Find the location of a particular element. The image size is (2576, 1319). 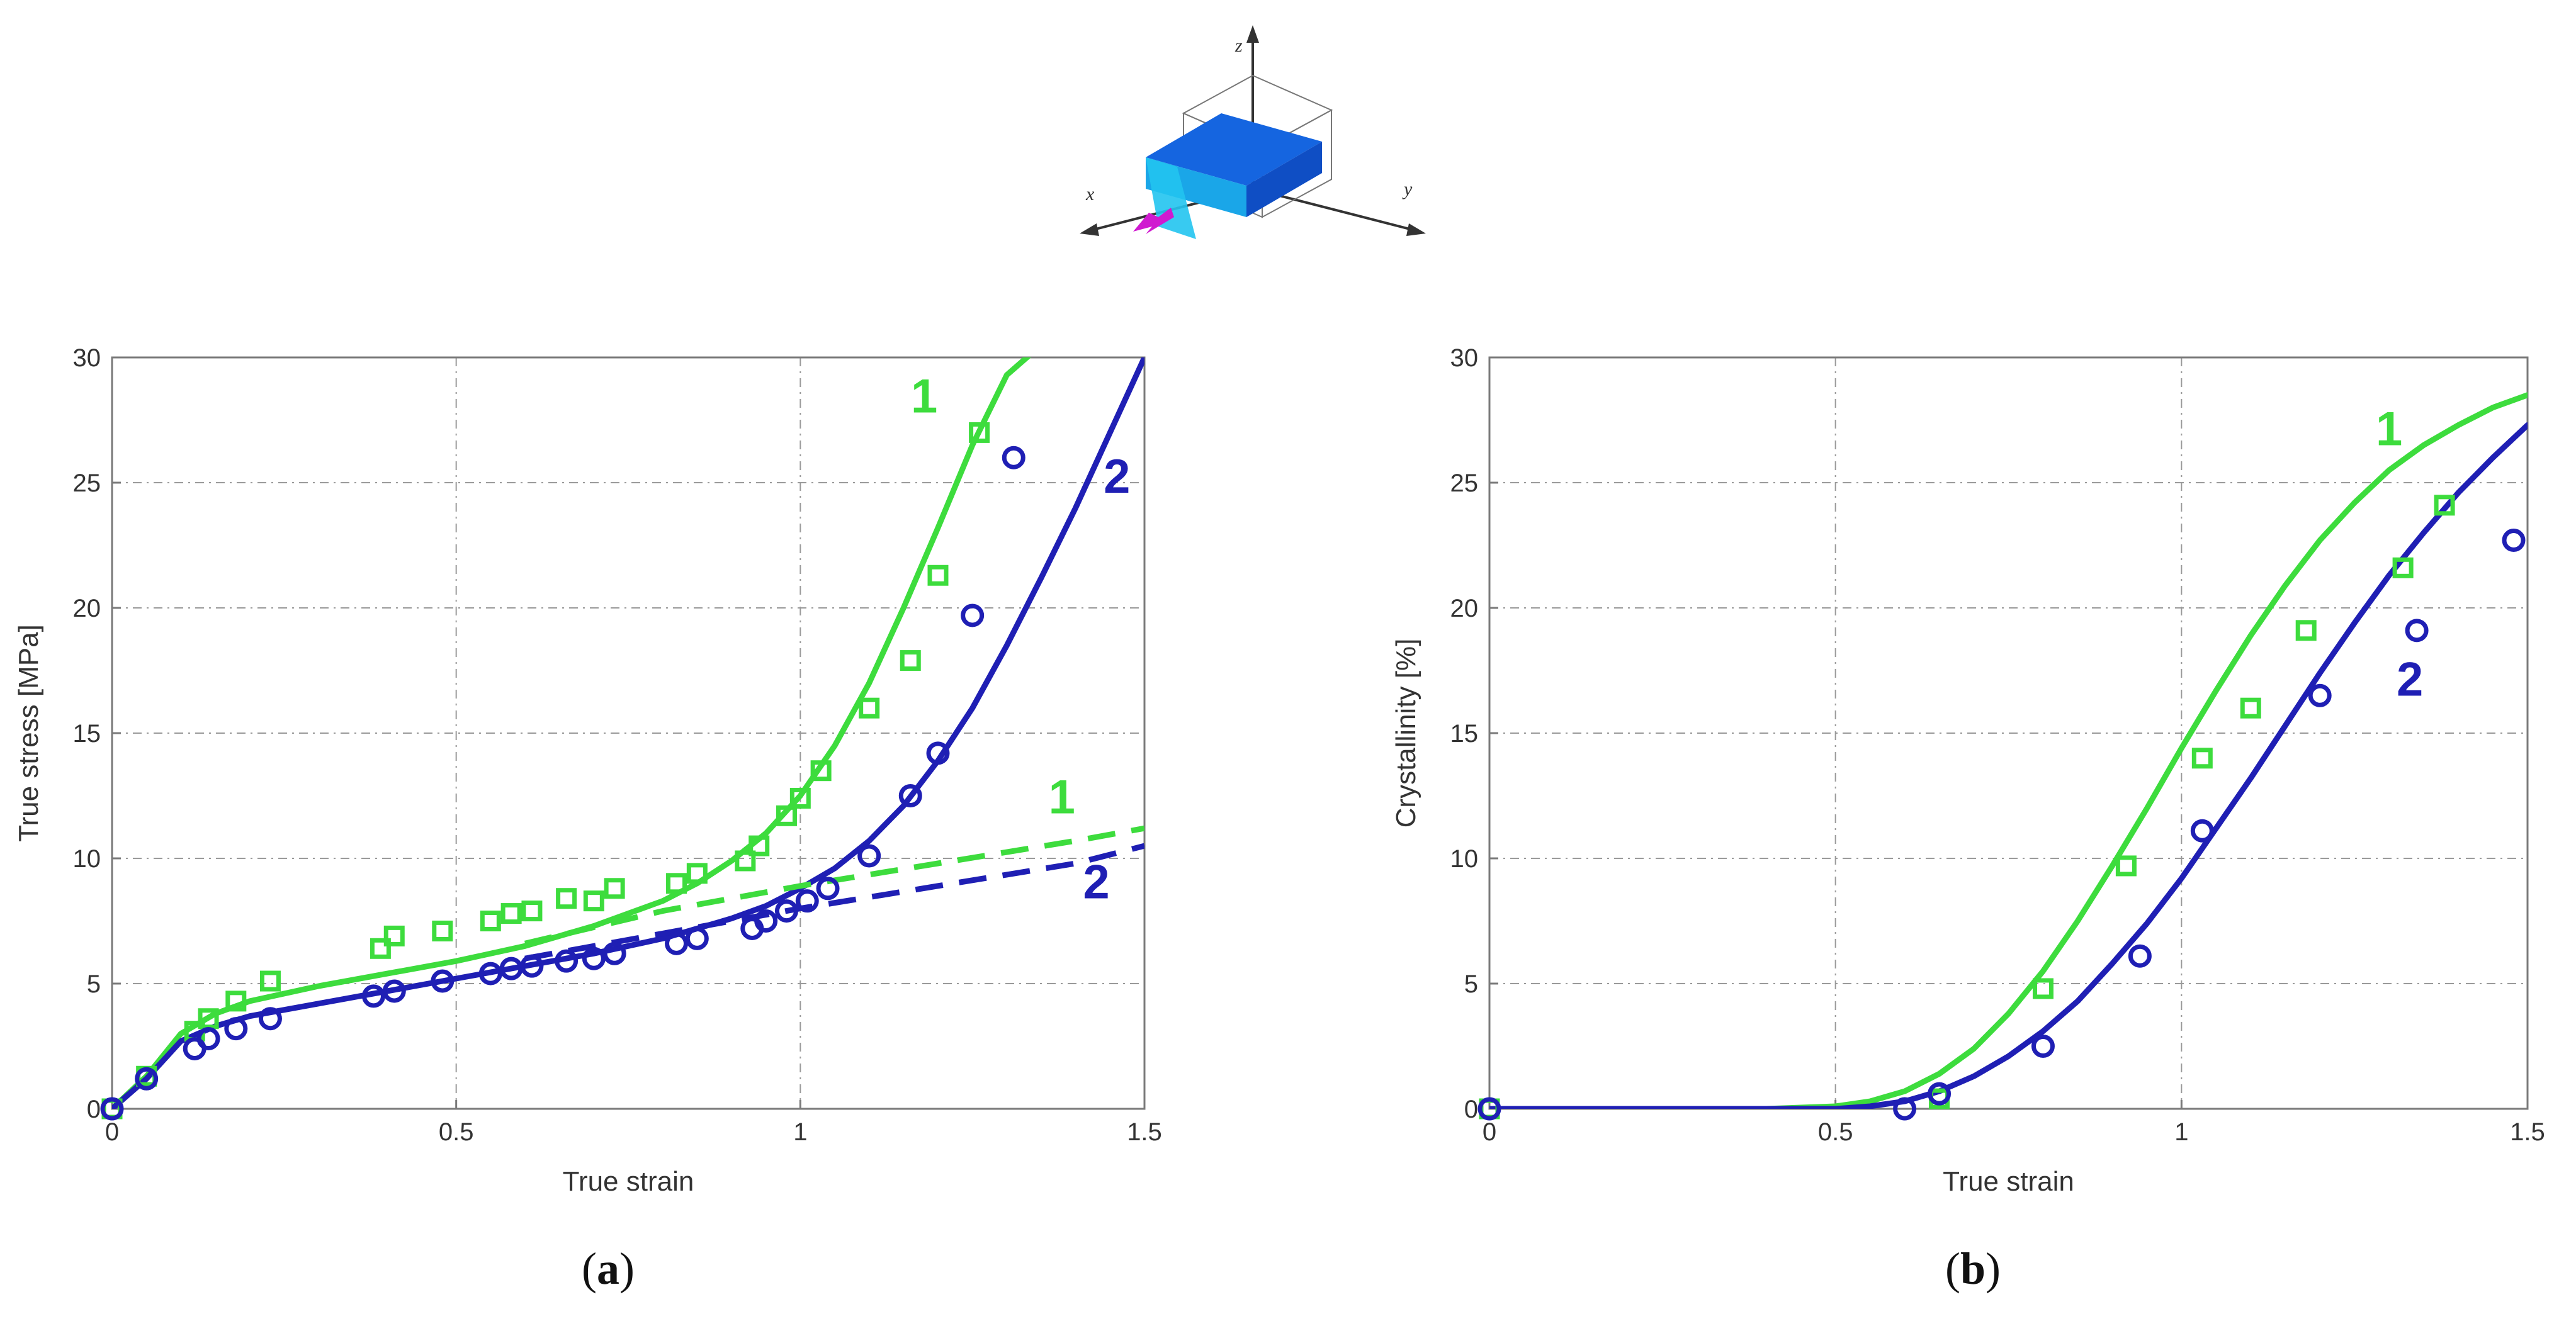

a-ytick-label-1: 5 is located at coordinates (94, 984).